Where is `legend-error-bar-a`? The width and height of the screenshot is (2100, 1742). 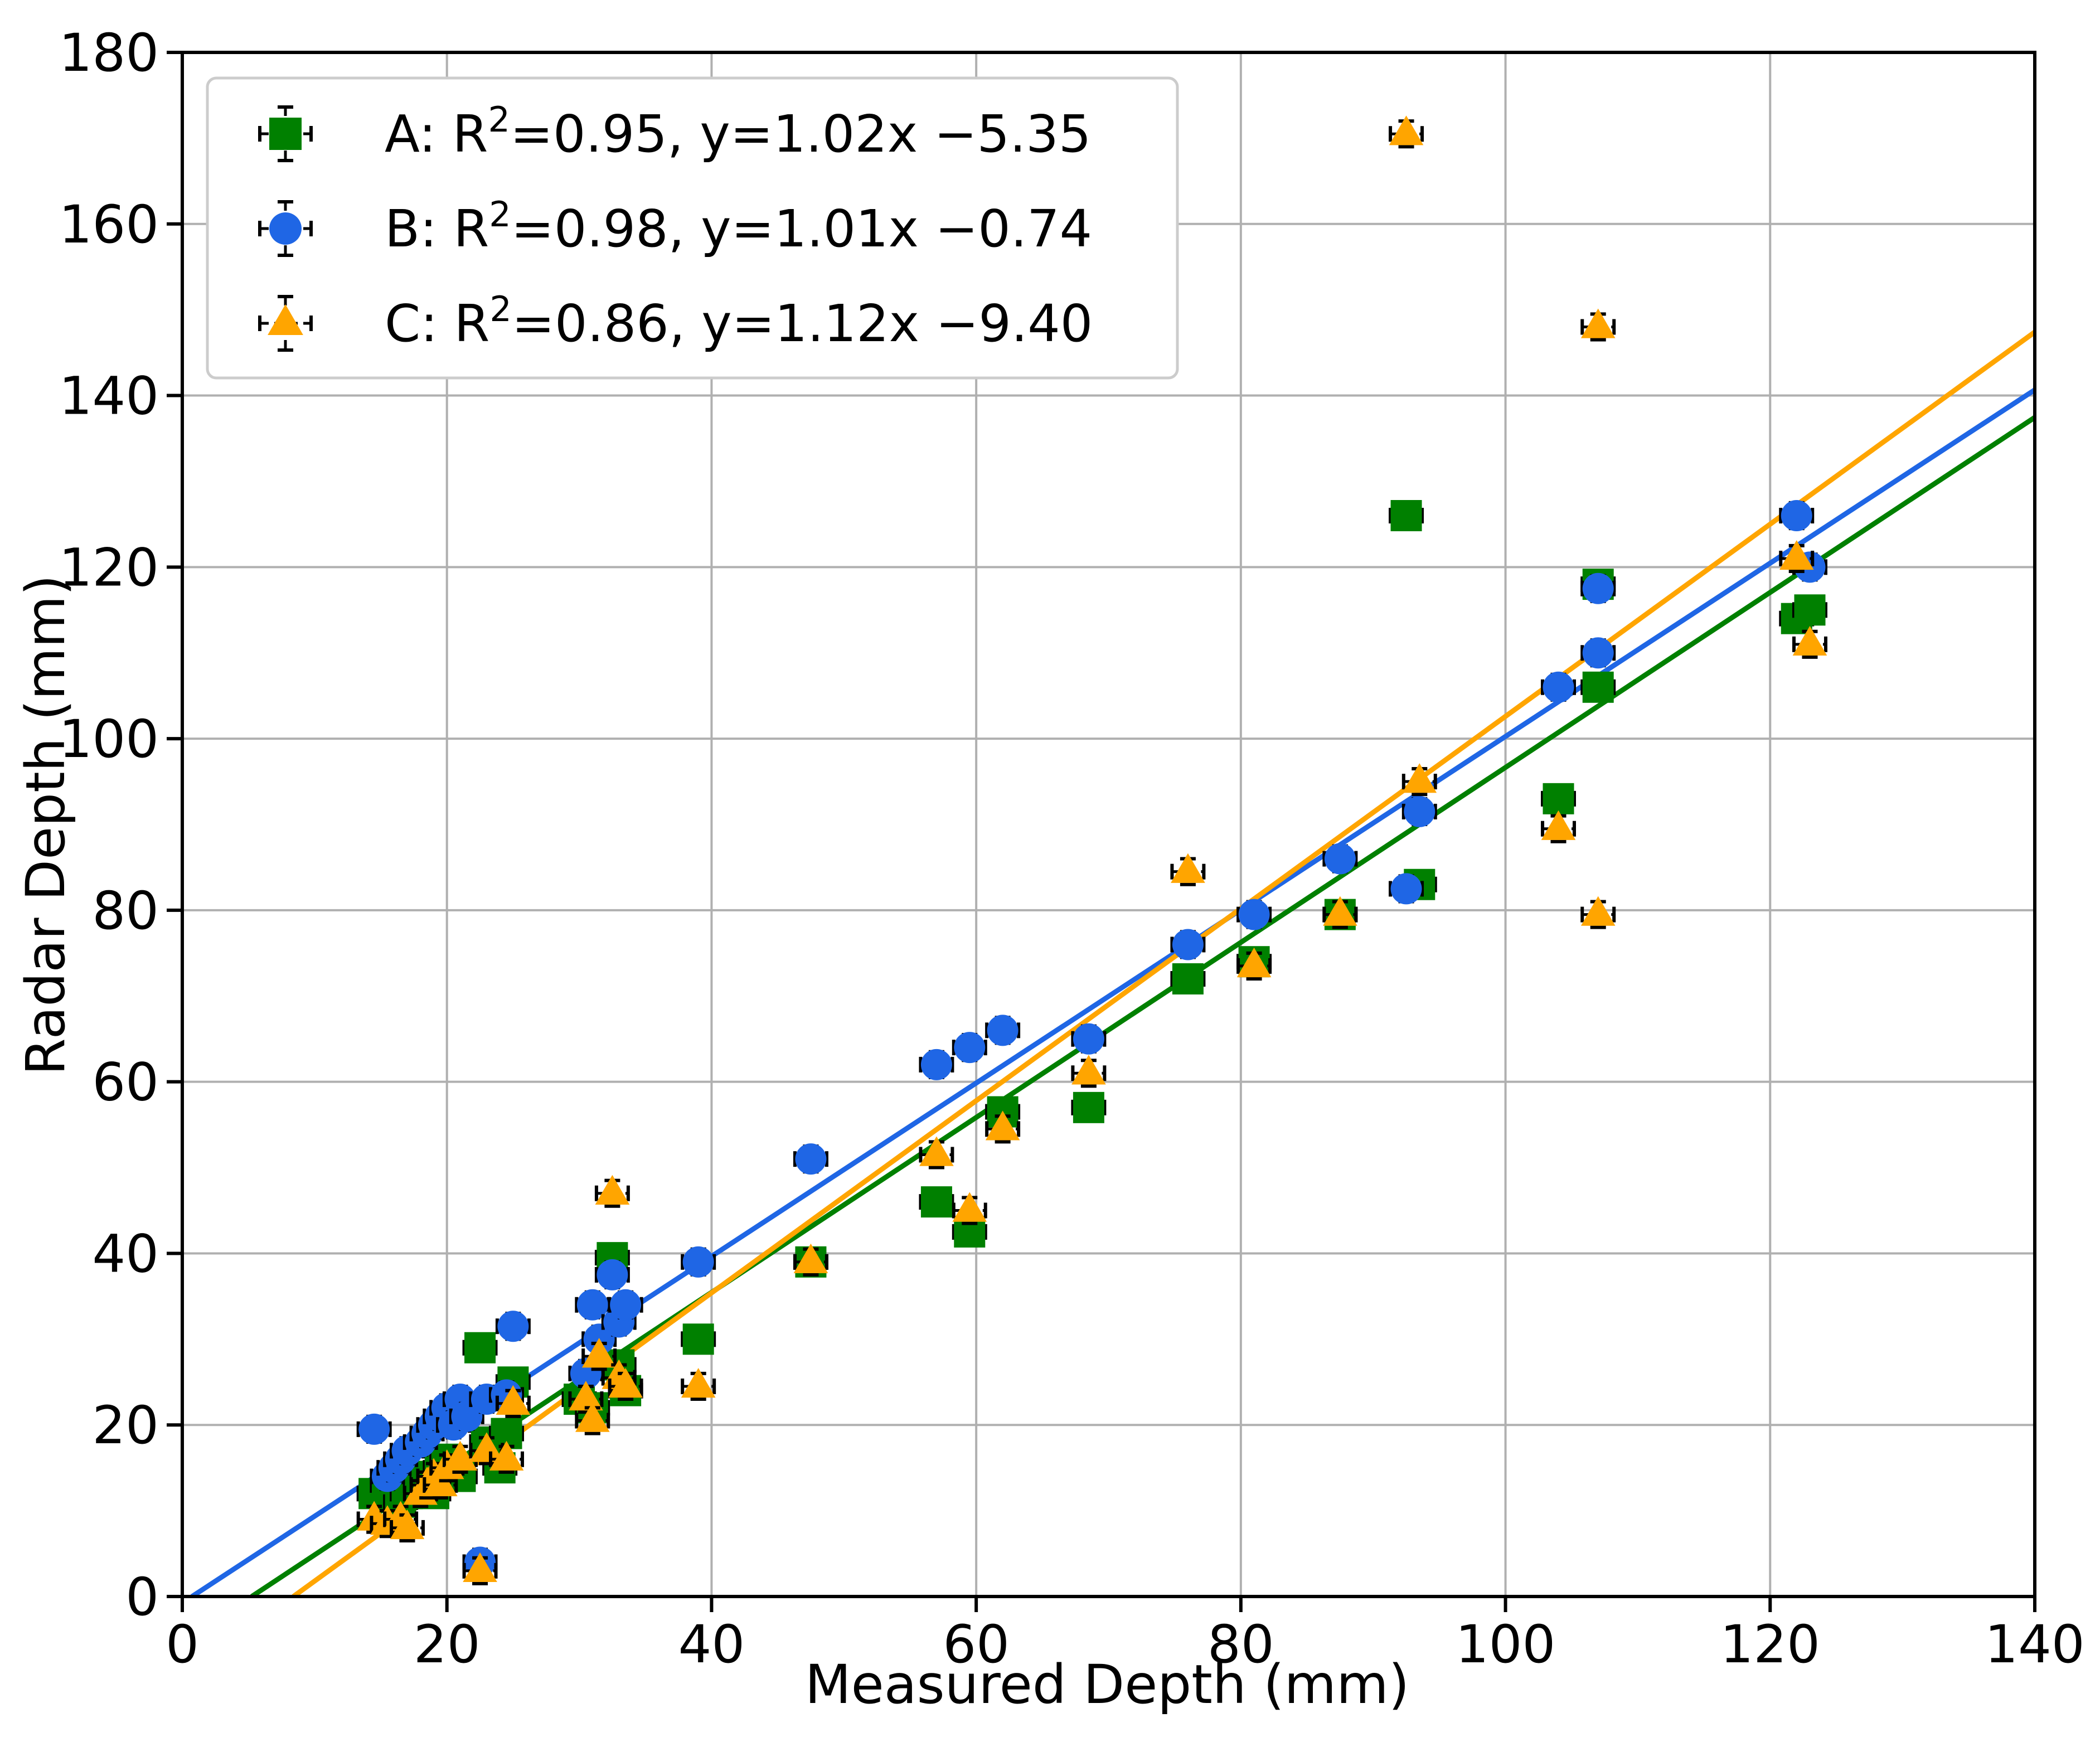 legend-error-bar-a is located at coordinates (285, 134).